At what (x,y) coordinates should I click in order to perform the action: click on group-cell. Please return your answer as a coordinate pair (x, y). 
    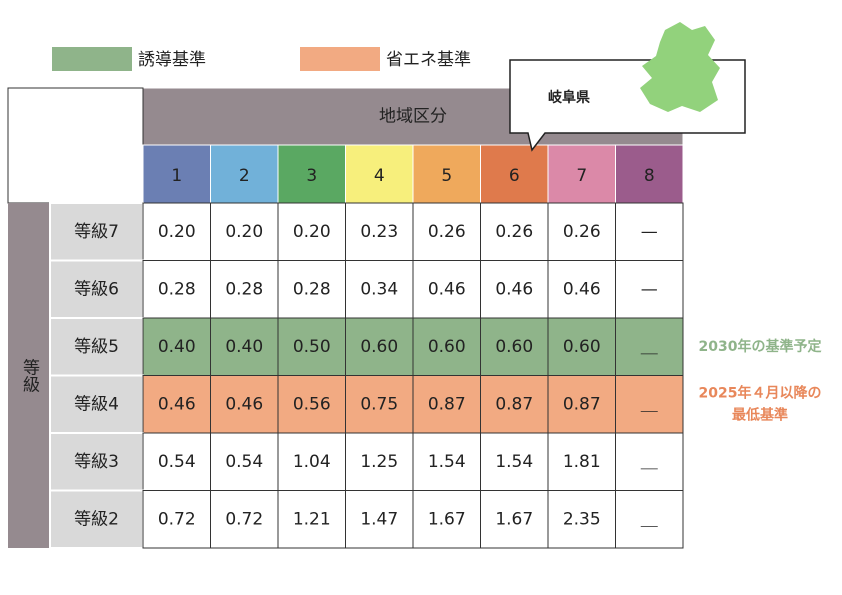
    Looking at the image, I should click on (29, 375).